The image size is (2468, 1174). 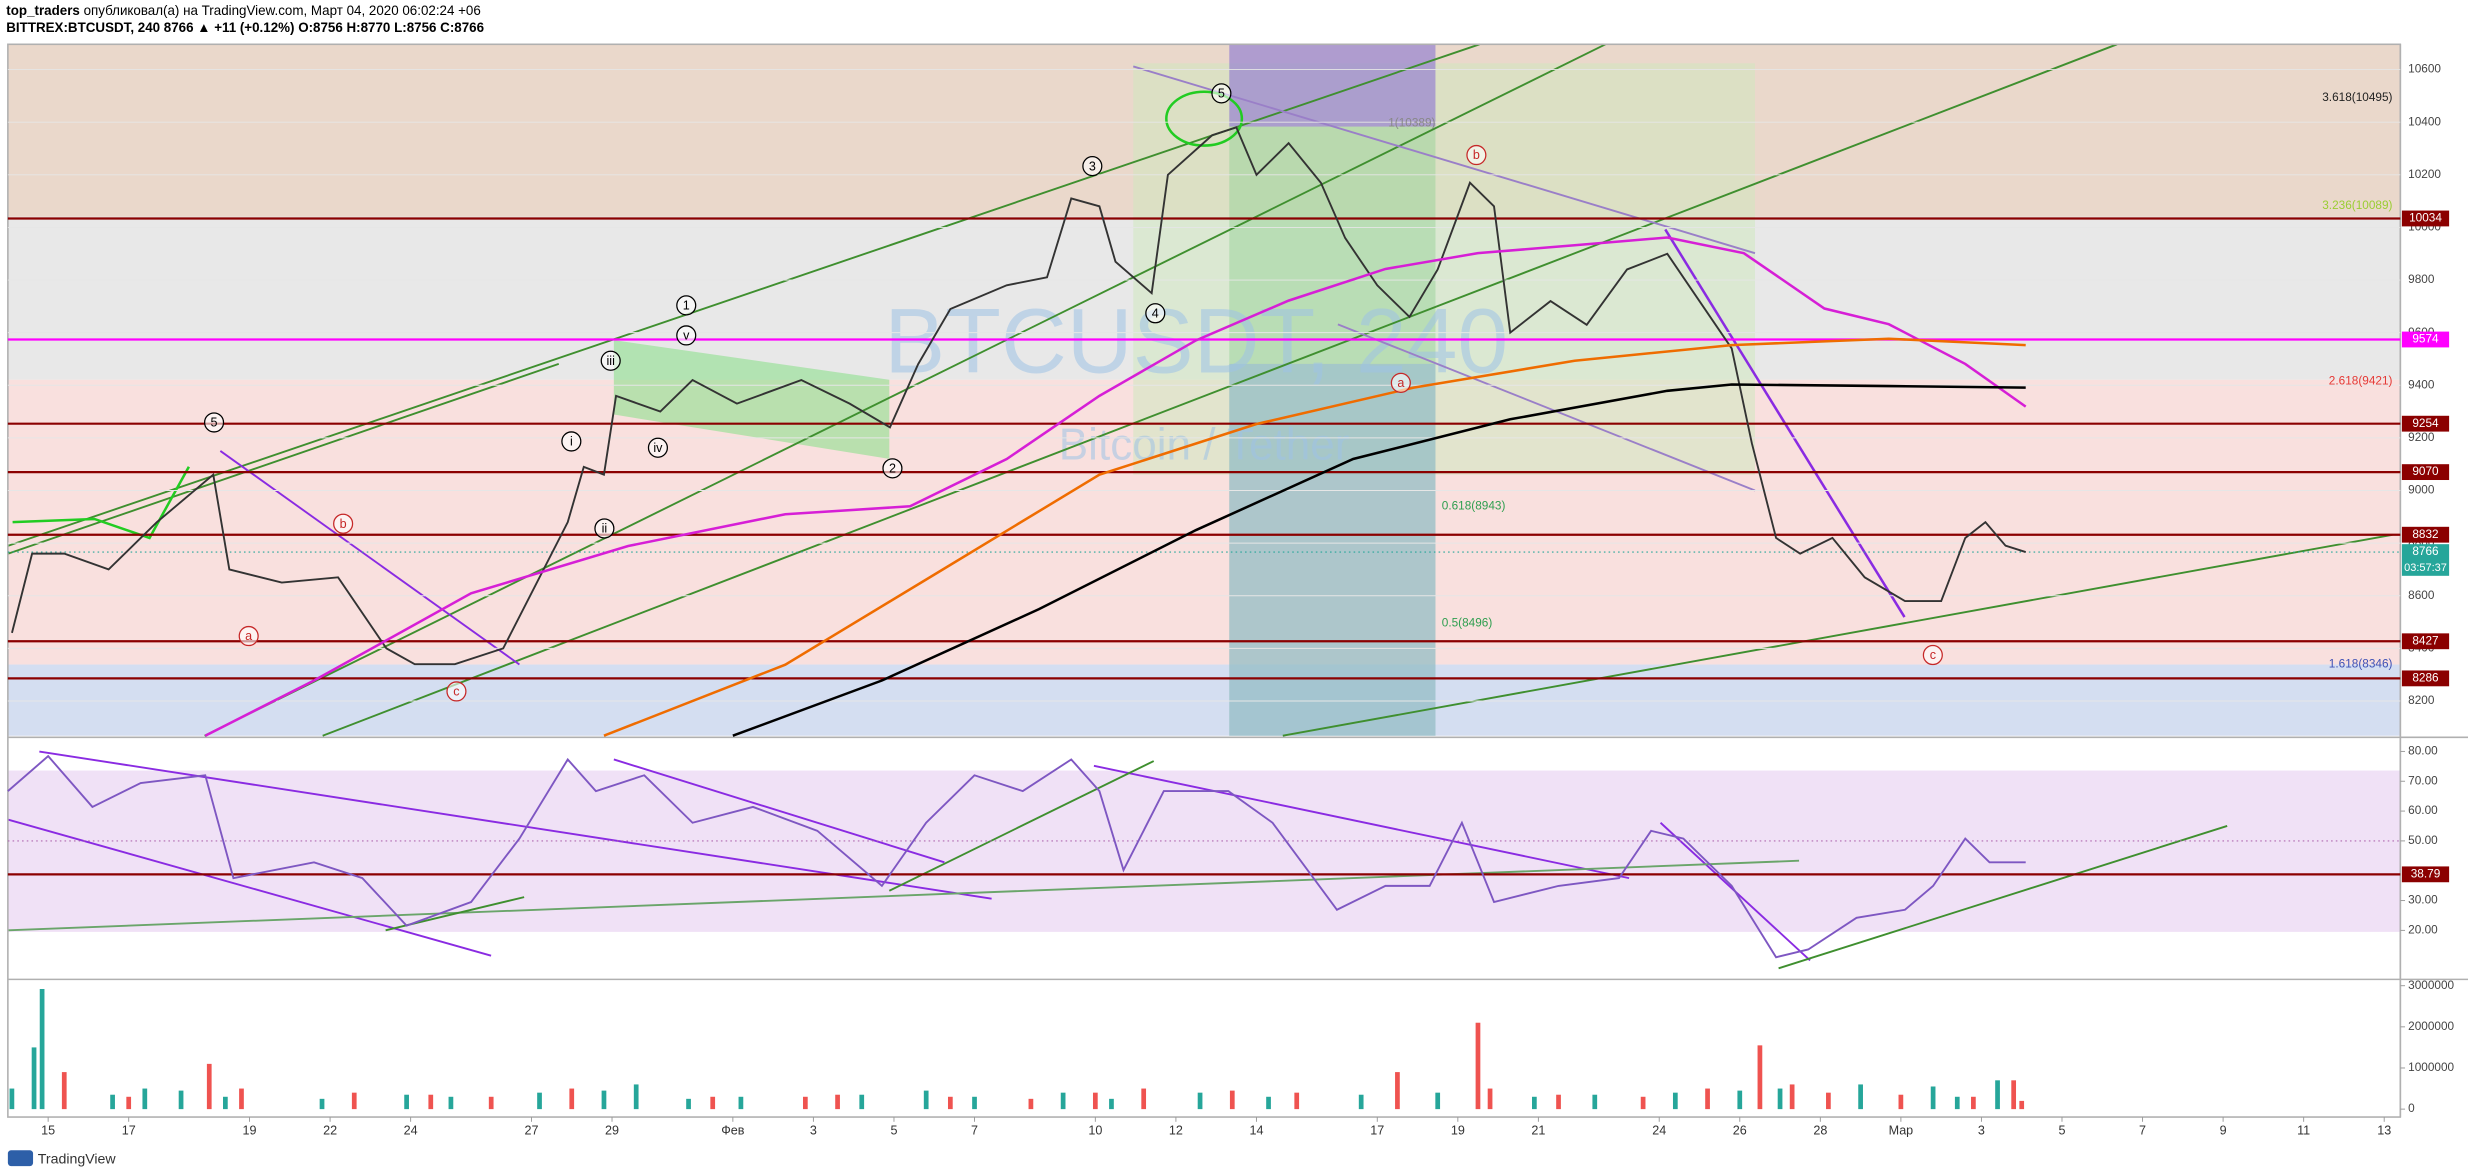 What do you see at coordinates (2423, 751) in the screenshot?
I see `y-tick-label: 80.00` at bounding box center [2423, 751].